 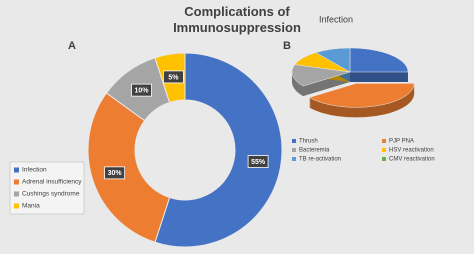 What do you see at coordinates (308, 142) in the screenshot?
I see `legend-label: Thrush` at bounding box center [308, 142].